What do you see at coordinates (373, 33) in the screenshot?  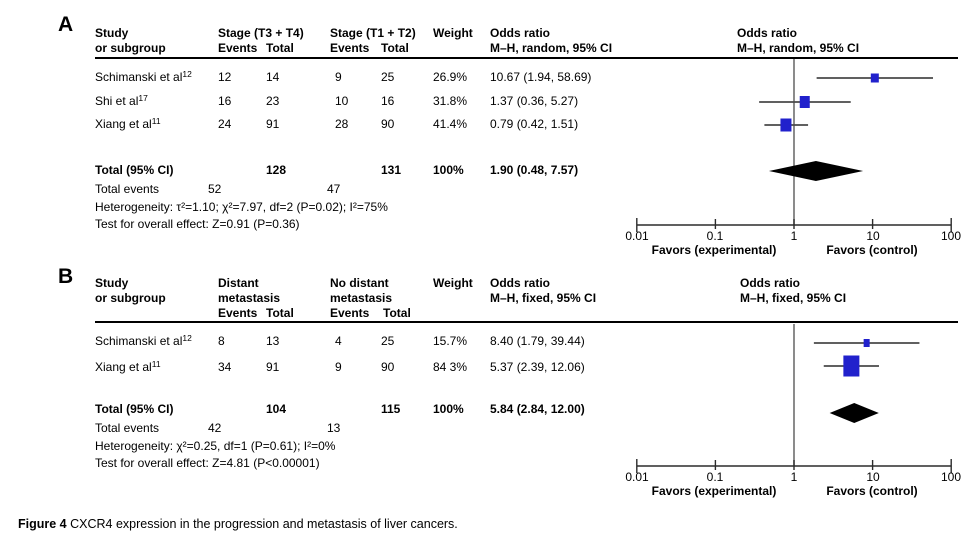 I see `col-header-group2: Stage (T1 + T2)` at bounding box center [373, 33].